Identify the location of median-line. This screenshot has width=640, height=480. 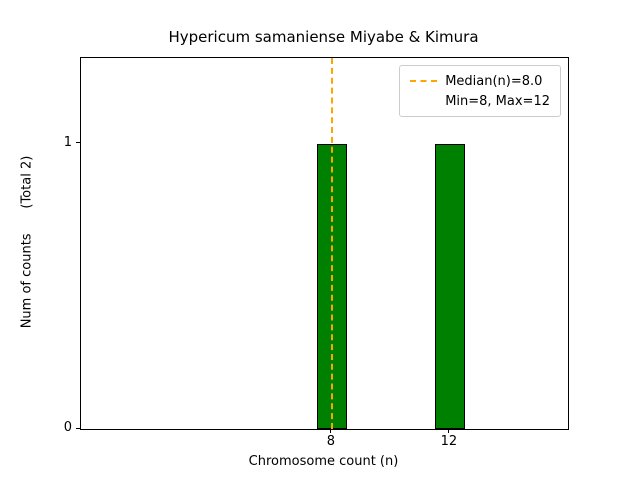
(331, 243).